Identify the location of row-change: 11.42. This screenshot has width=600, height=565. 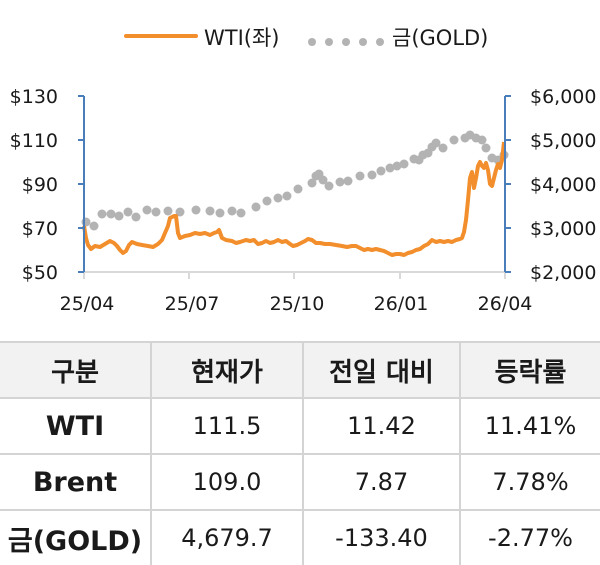
(381, 426).